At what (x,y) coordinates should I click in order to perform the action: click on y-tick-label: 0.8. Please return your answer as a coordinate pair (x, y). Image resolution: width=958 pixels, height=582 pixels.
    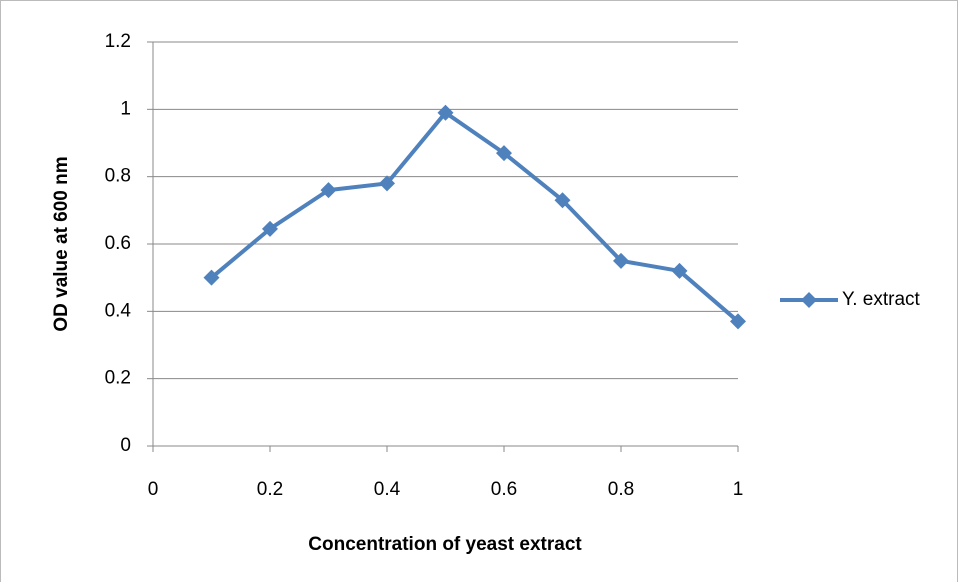
    Looking at the image, I should click on (118, 176).